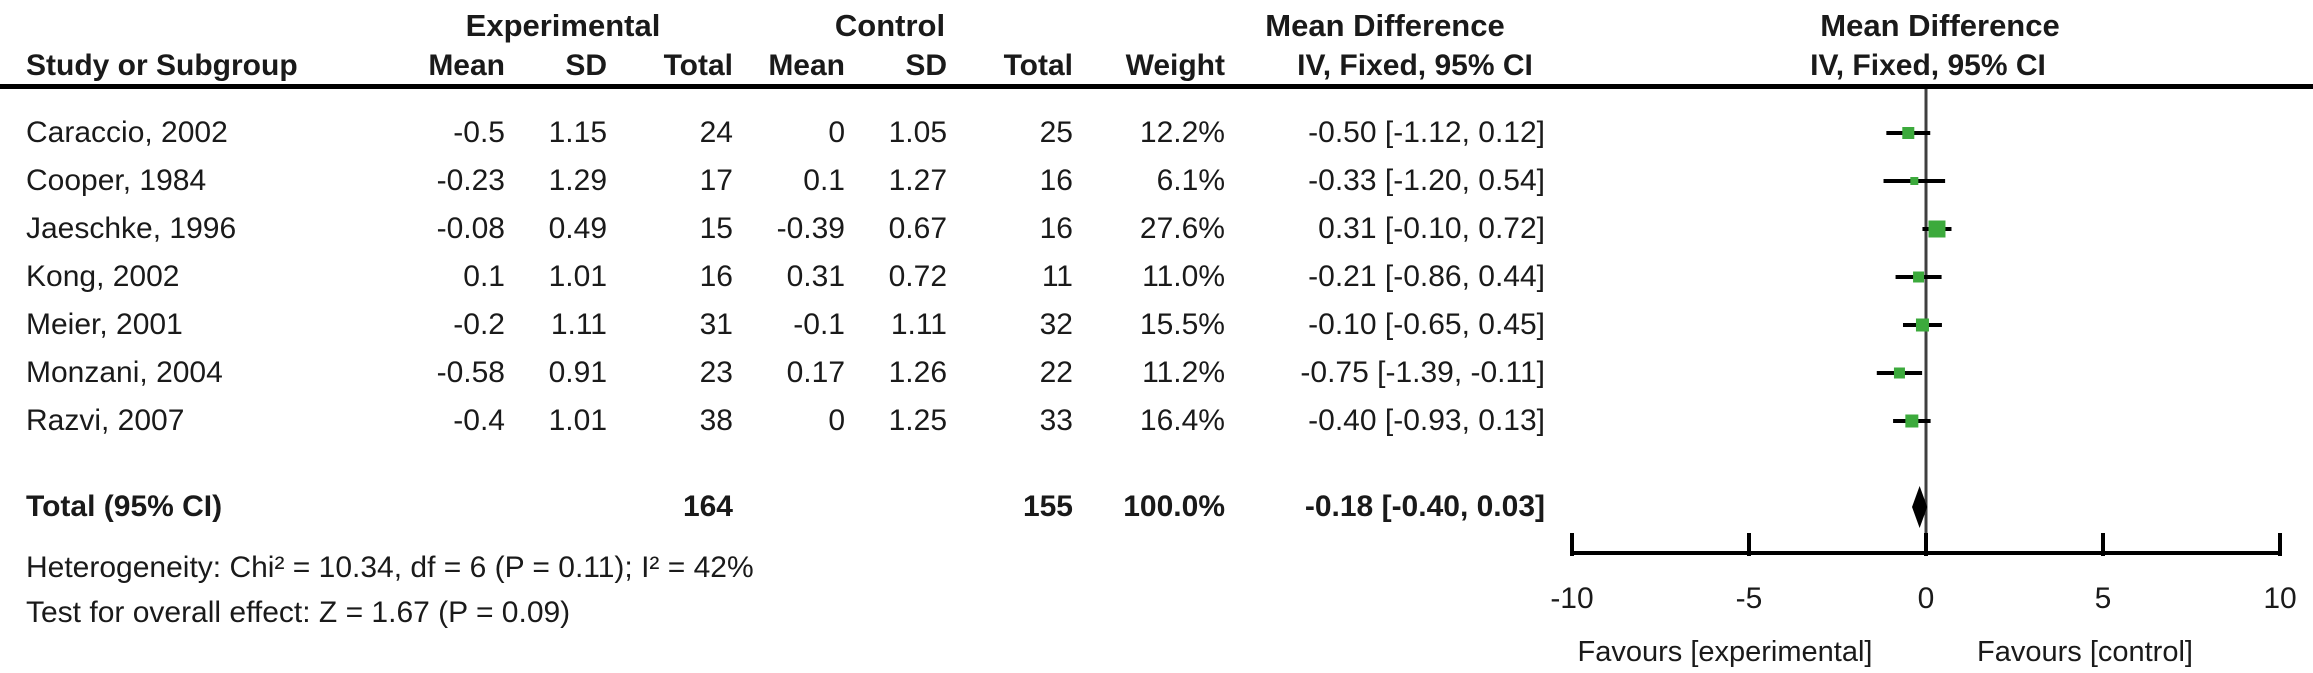 This screenshot has height=673, width=2313. I want to click on study-name: Kong, 2002, so click(103, 276).